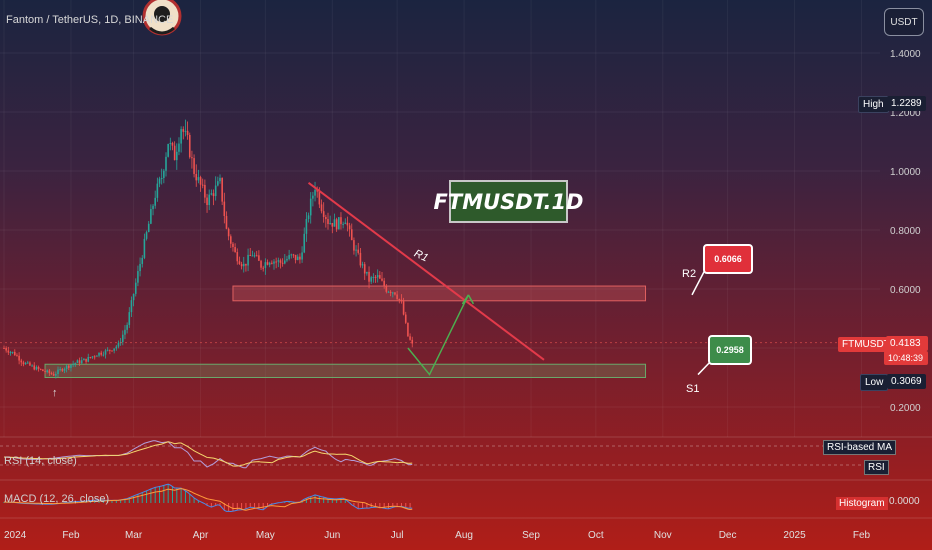 The image size is (932, 550). What do you see at coordinates (904, 22) in the screenshot?
I see `currency-button: USDT` at bounding box center [904, 22].